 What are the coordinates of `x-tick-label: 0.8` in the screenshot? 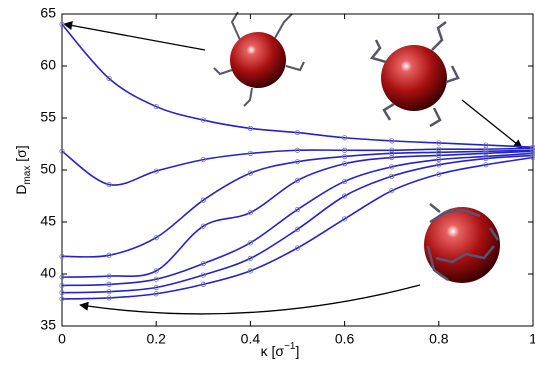 It's located at (439, 339).